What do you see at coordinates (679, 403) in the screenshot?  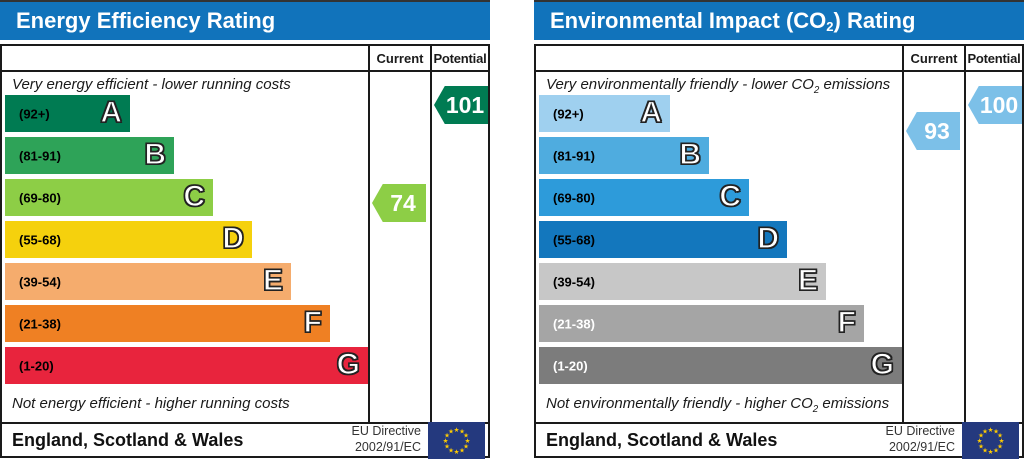 I see `bottom-caption-text: Not environmentally friendly - higher CO` at bounding box center [679, 403].